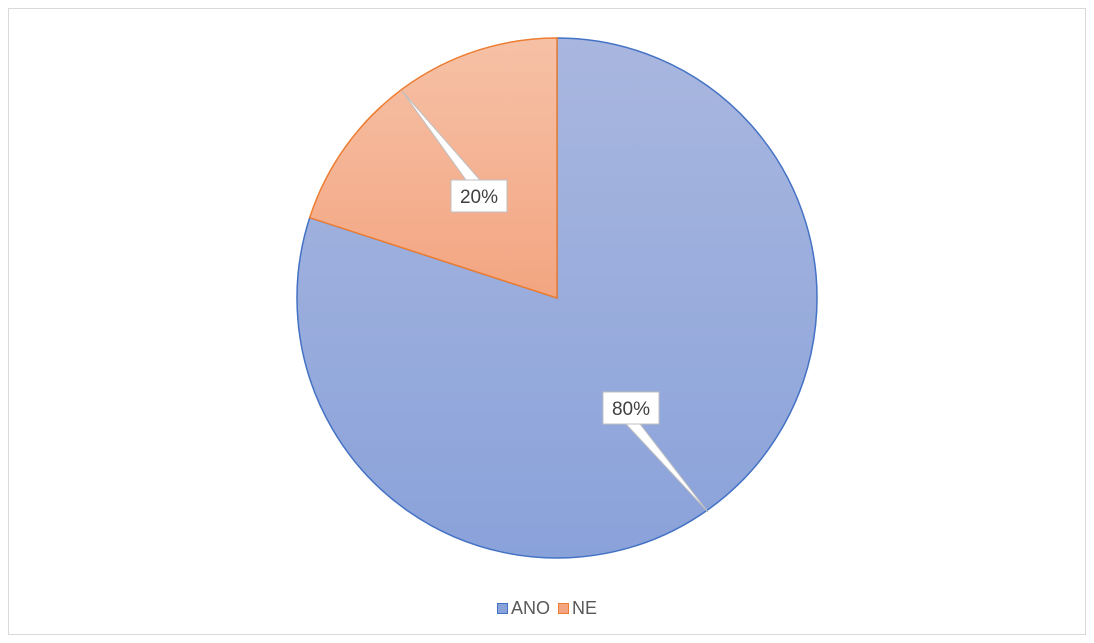 The image size is (1094, 643). I want to click on data-label-text-ano: 80%, so click(631, 409).